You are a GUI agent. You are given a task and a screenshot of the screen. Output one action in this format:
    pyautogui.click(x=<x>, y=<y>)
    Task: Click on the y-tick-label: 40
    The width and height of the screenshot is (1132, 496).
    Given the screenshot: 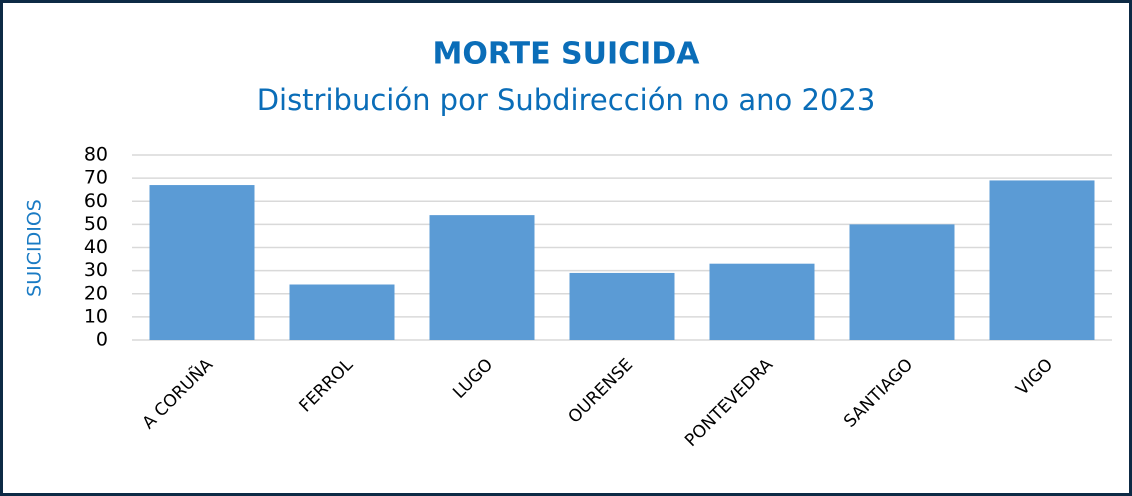 What is the action you would take?
    pyautogui.click(x=96, y=247)
    